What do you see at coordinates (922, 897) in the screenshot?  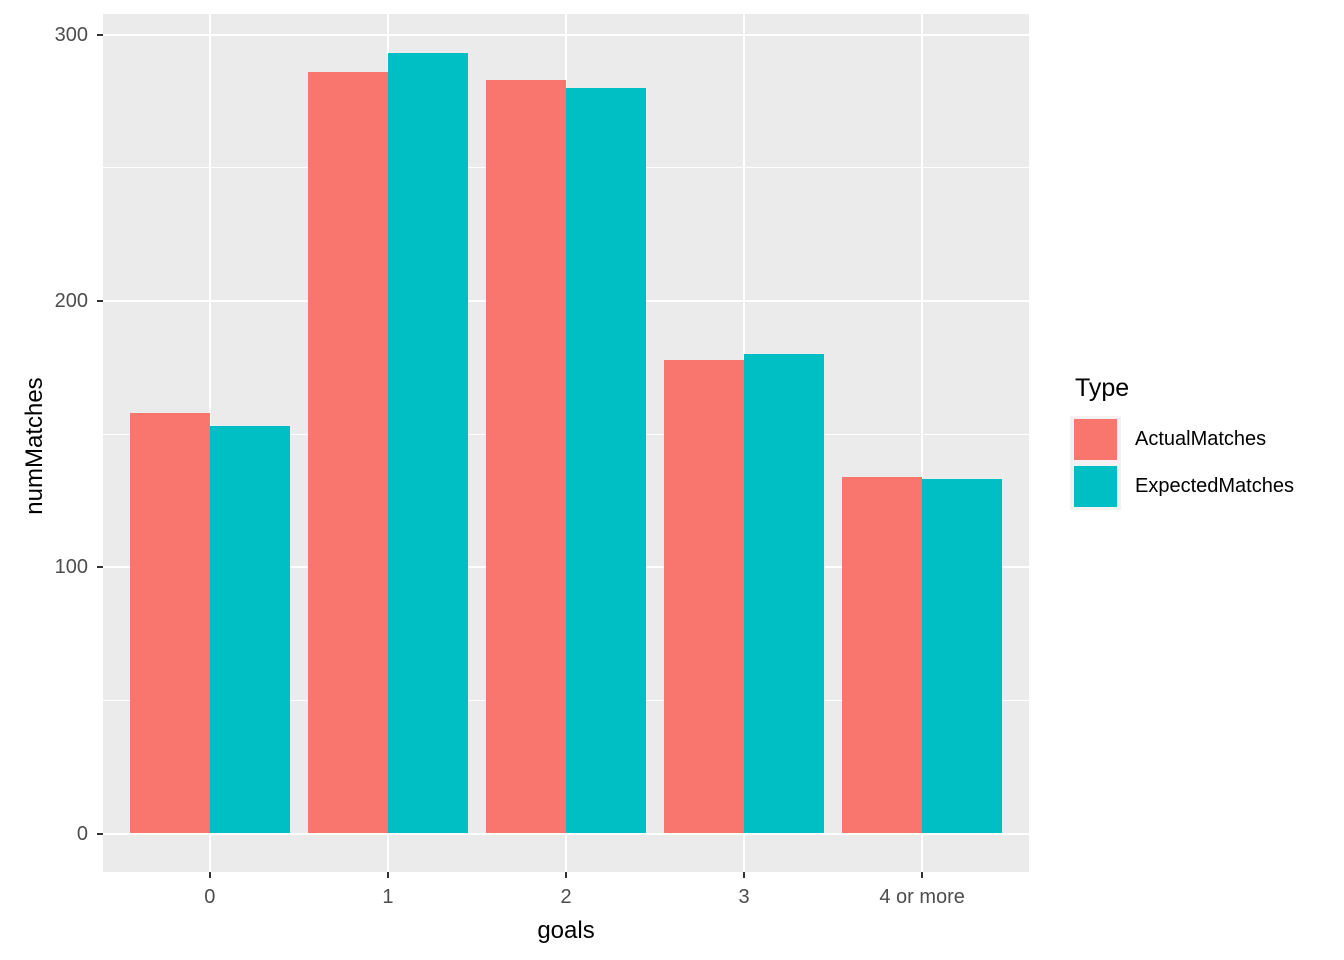 I see `x-tick-label: 4 or more` at bounding box center [922, 897].